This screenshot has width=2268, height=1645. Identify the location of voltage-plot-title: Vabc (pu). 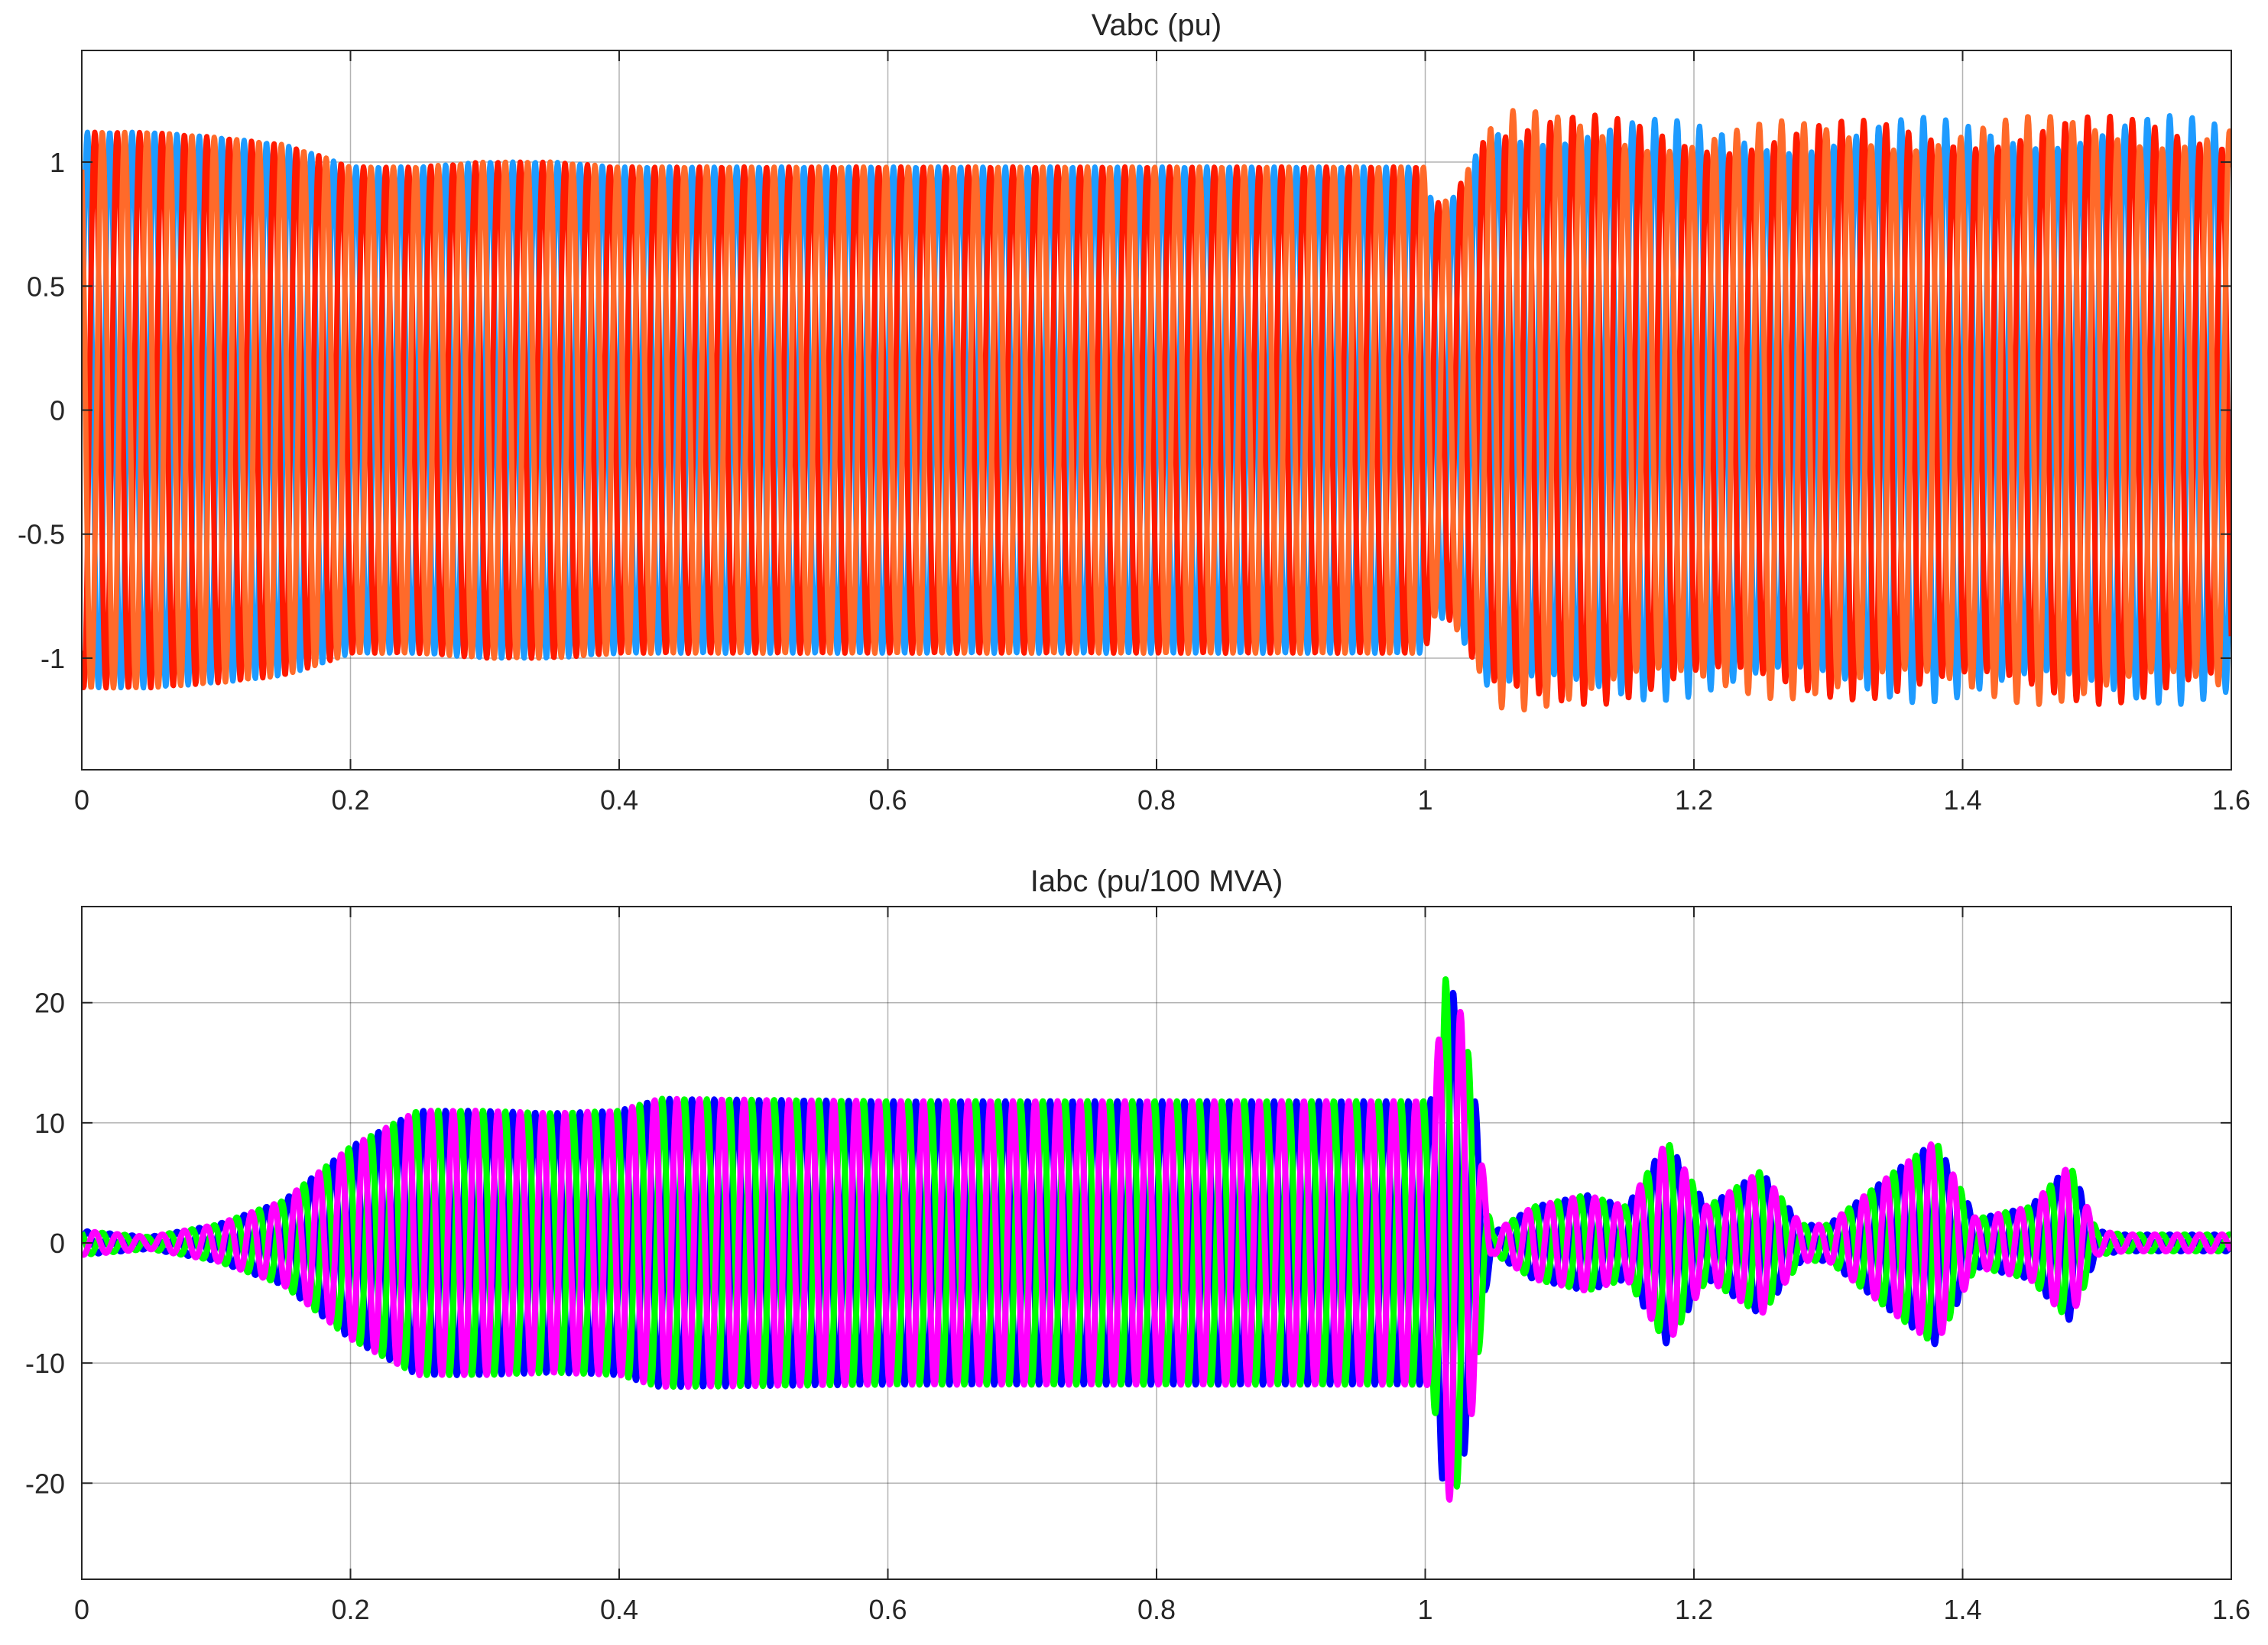
(1157, 25).